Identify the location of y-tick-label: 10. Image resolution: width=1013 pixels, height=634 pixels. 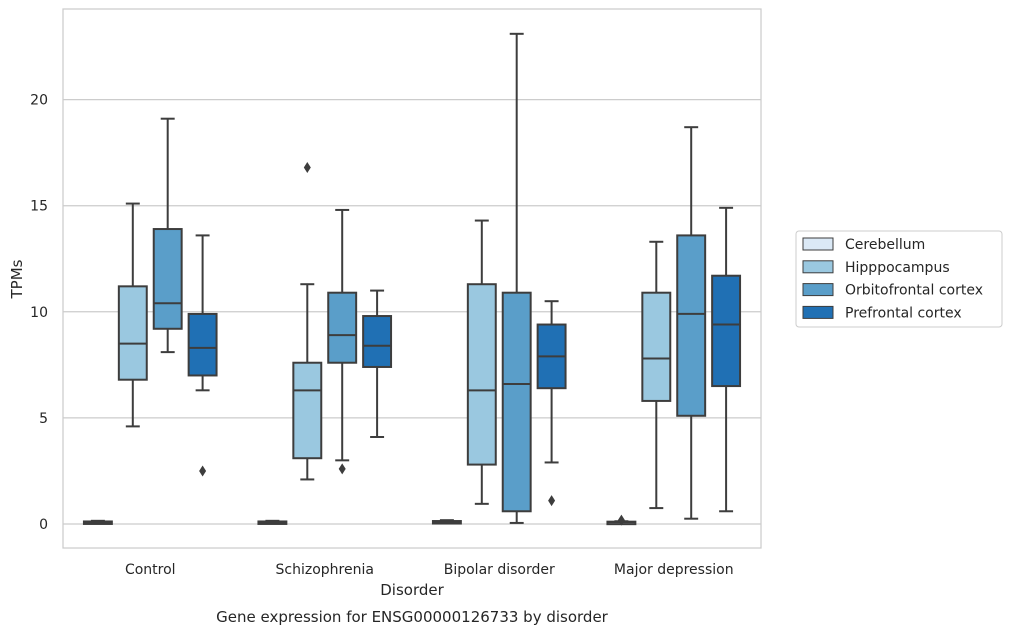
(39, 313).